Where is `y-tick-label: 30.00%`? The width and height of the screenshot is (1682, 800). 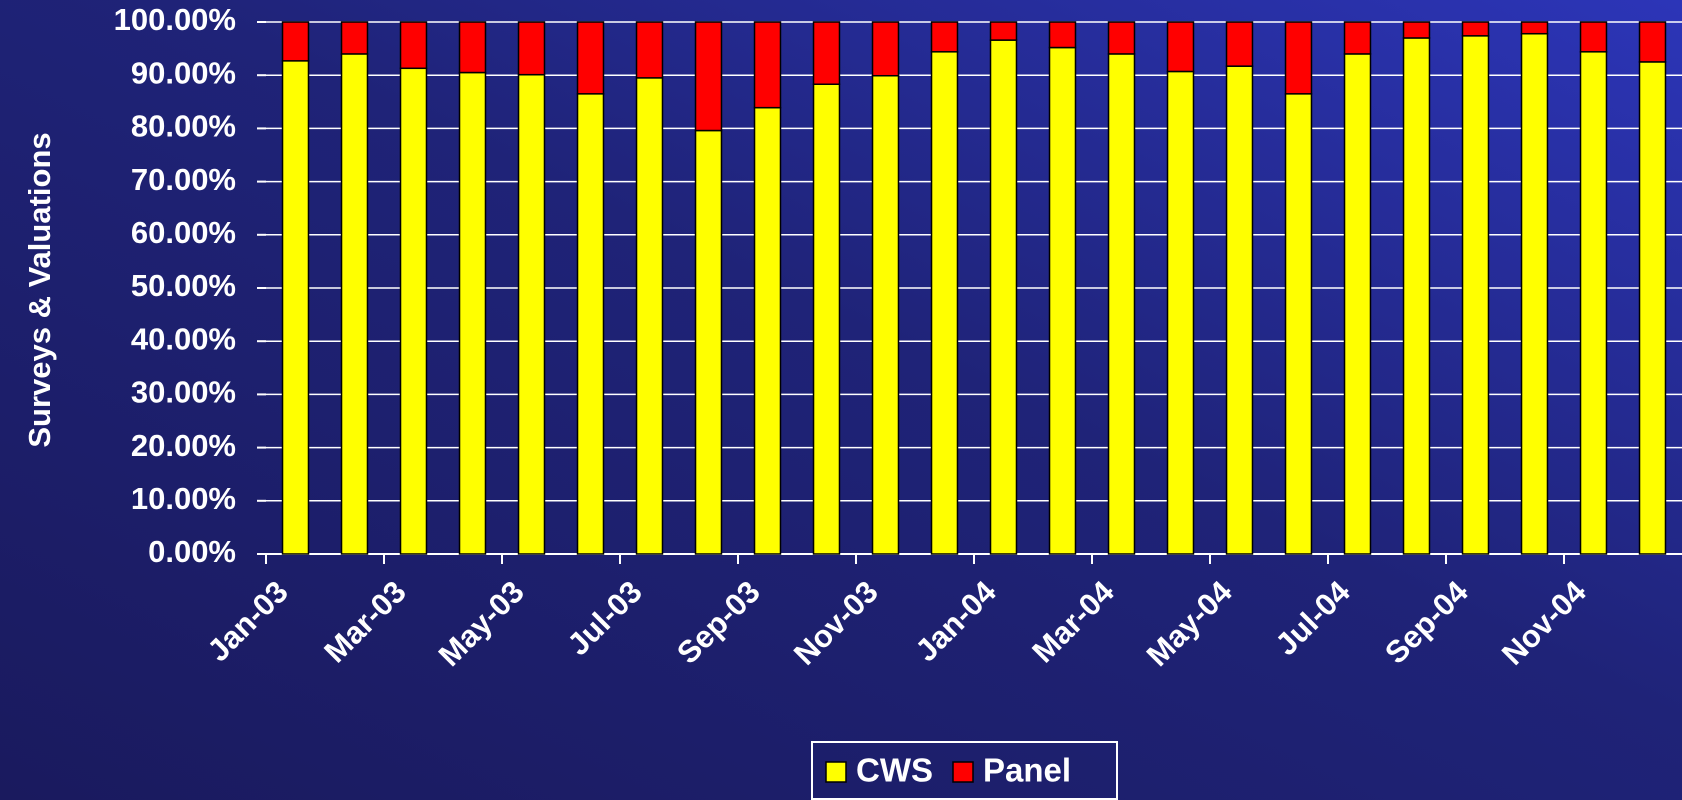 y-tick-label: 30.00% is located at coordinates (183, 392).